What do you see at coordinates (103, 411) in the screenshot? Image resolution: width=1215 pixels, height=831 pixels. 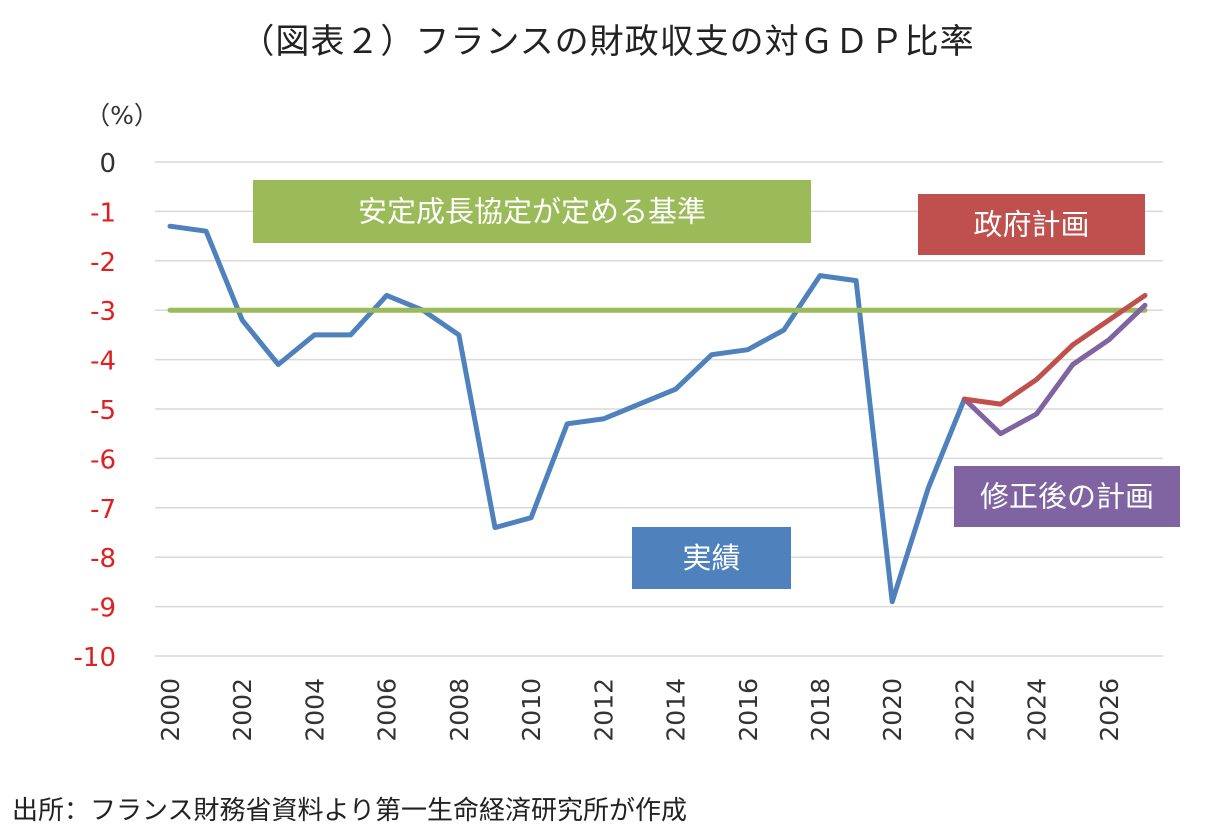 I see `y-tick-label: -5` at bounding box center [103, 411].